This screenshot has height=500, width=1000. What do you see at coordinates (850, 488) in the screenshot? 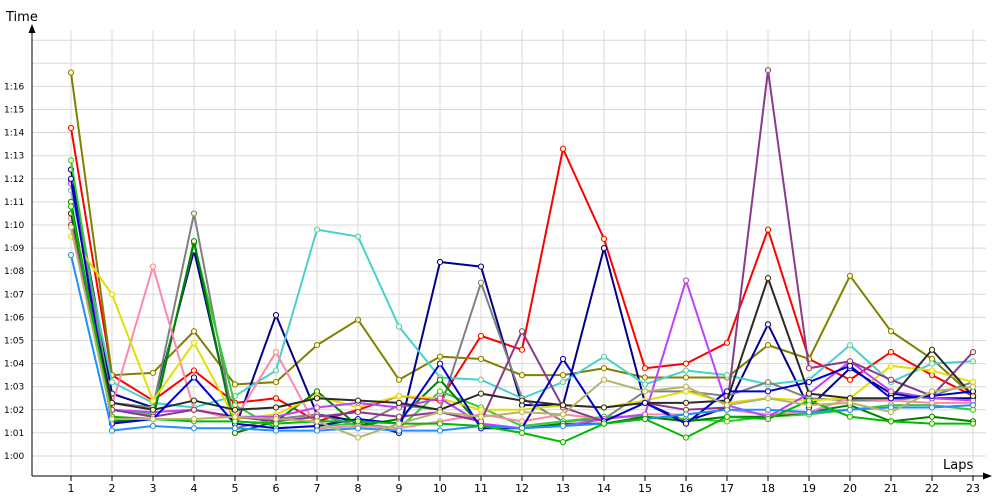
I see `x-tick-label: 20` at bounding box center [850, 488].